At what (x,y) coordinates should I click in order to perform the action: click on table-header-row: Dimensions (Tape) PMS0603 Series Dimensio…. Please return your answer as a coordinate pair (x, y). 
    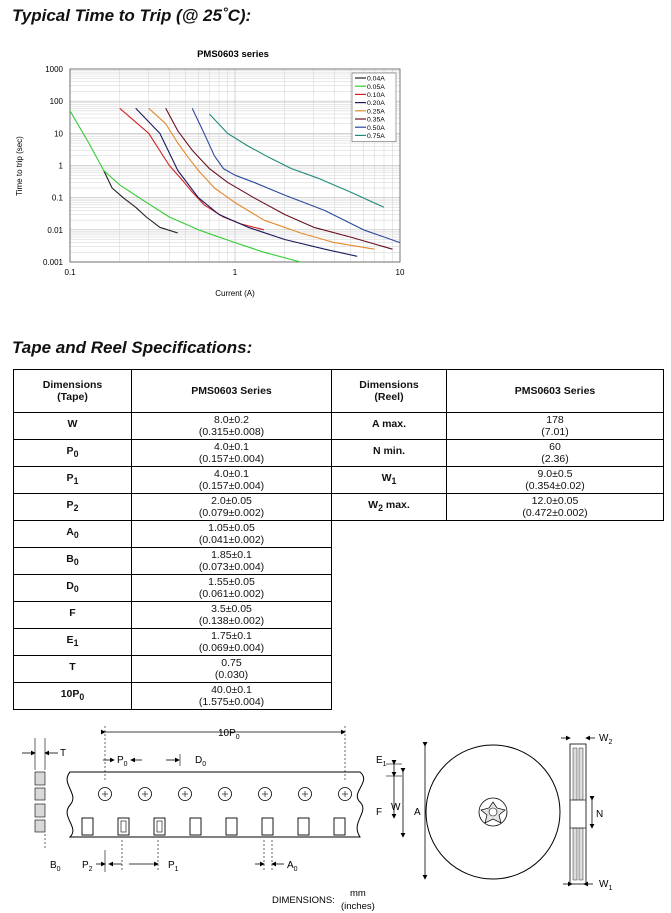
    Looking at the image, I should click on (338, 391).